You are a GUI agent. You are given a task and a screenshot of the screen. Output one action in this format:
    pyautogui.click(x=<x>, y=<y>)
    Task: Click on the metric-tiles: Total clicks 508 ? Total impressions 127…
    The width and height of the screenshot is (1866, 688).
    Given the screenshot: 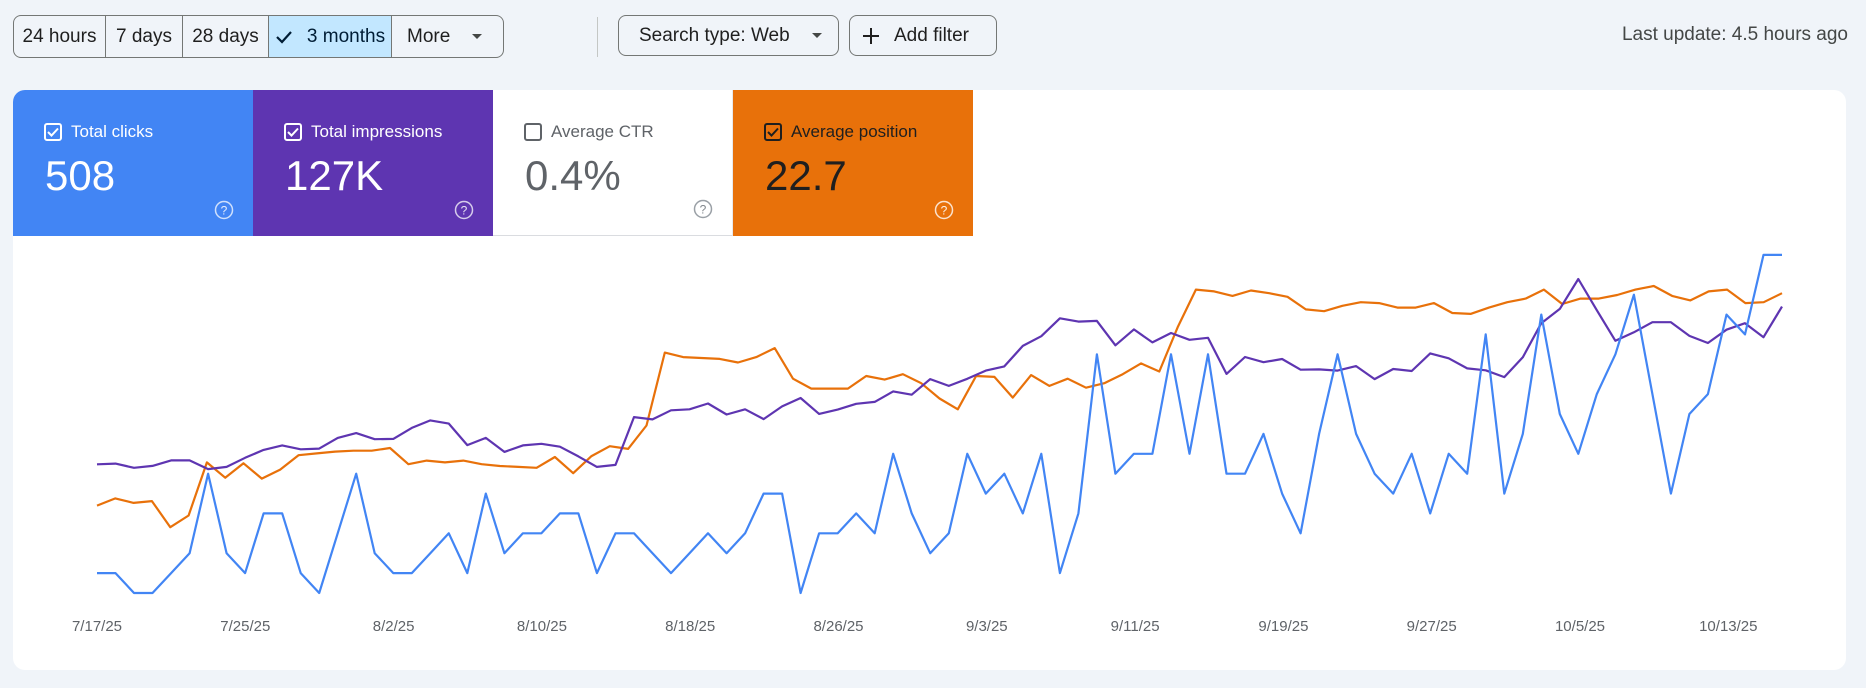 What is the action you would take?
    pyautogui.click(x=493, y=163)
    